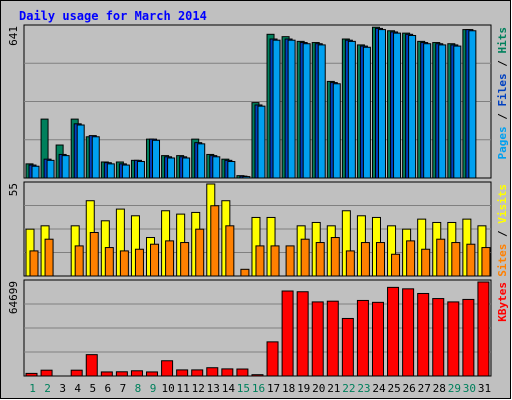 The width and height of the screenshot is (512, 400). What do you see at coordinates (13, 297) in the screenshot?
I see `y-axis-max-label: 64699` at bounding box center [13, 297].